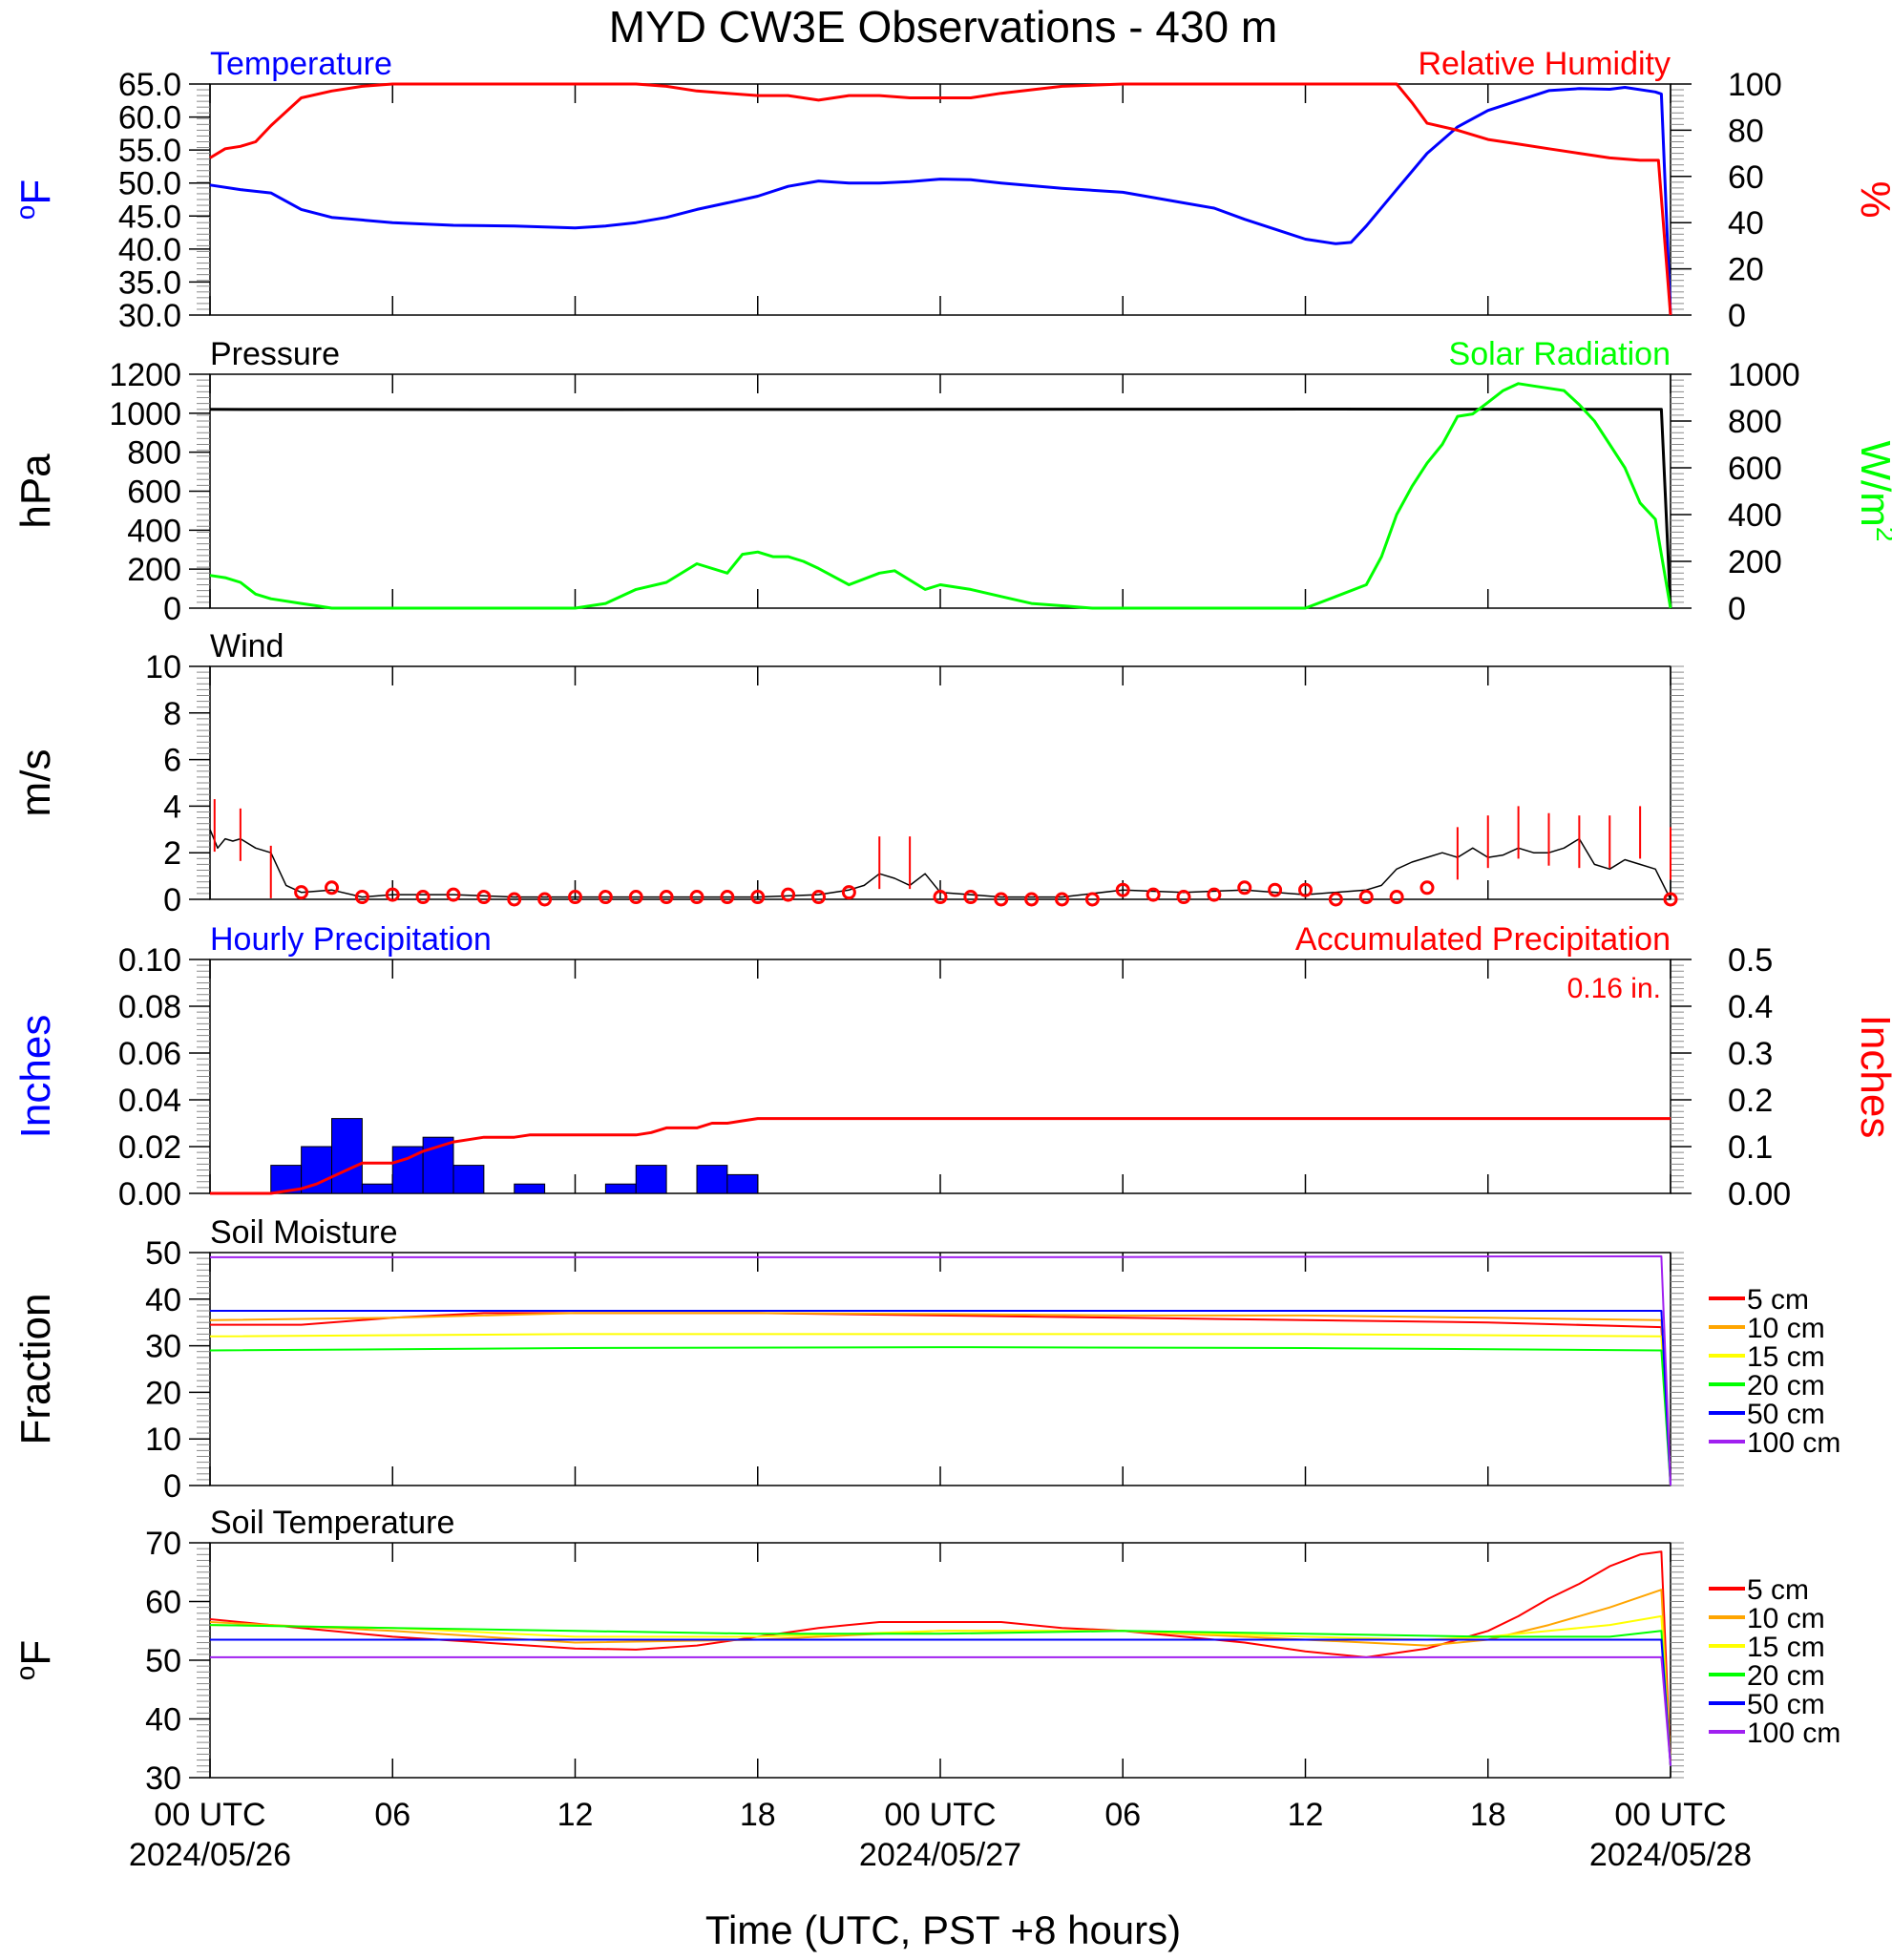  What do you see at coordinates (154, 570) in the screenshot?
I see `y-tick-label-left: 200` at bounding box center [154, 570].